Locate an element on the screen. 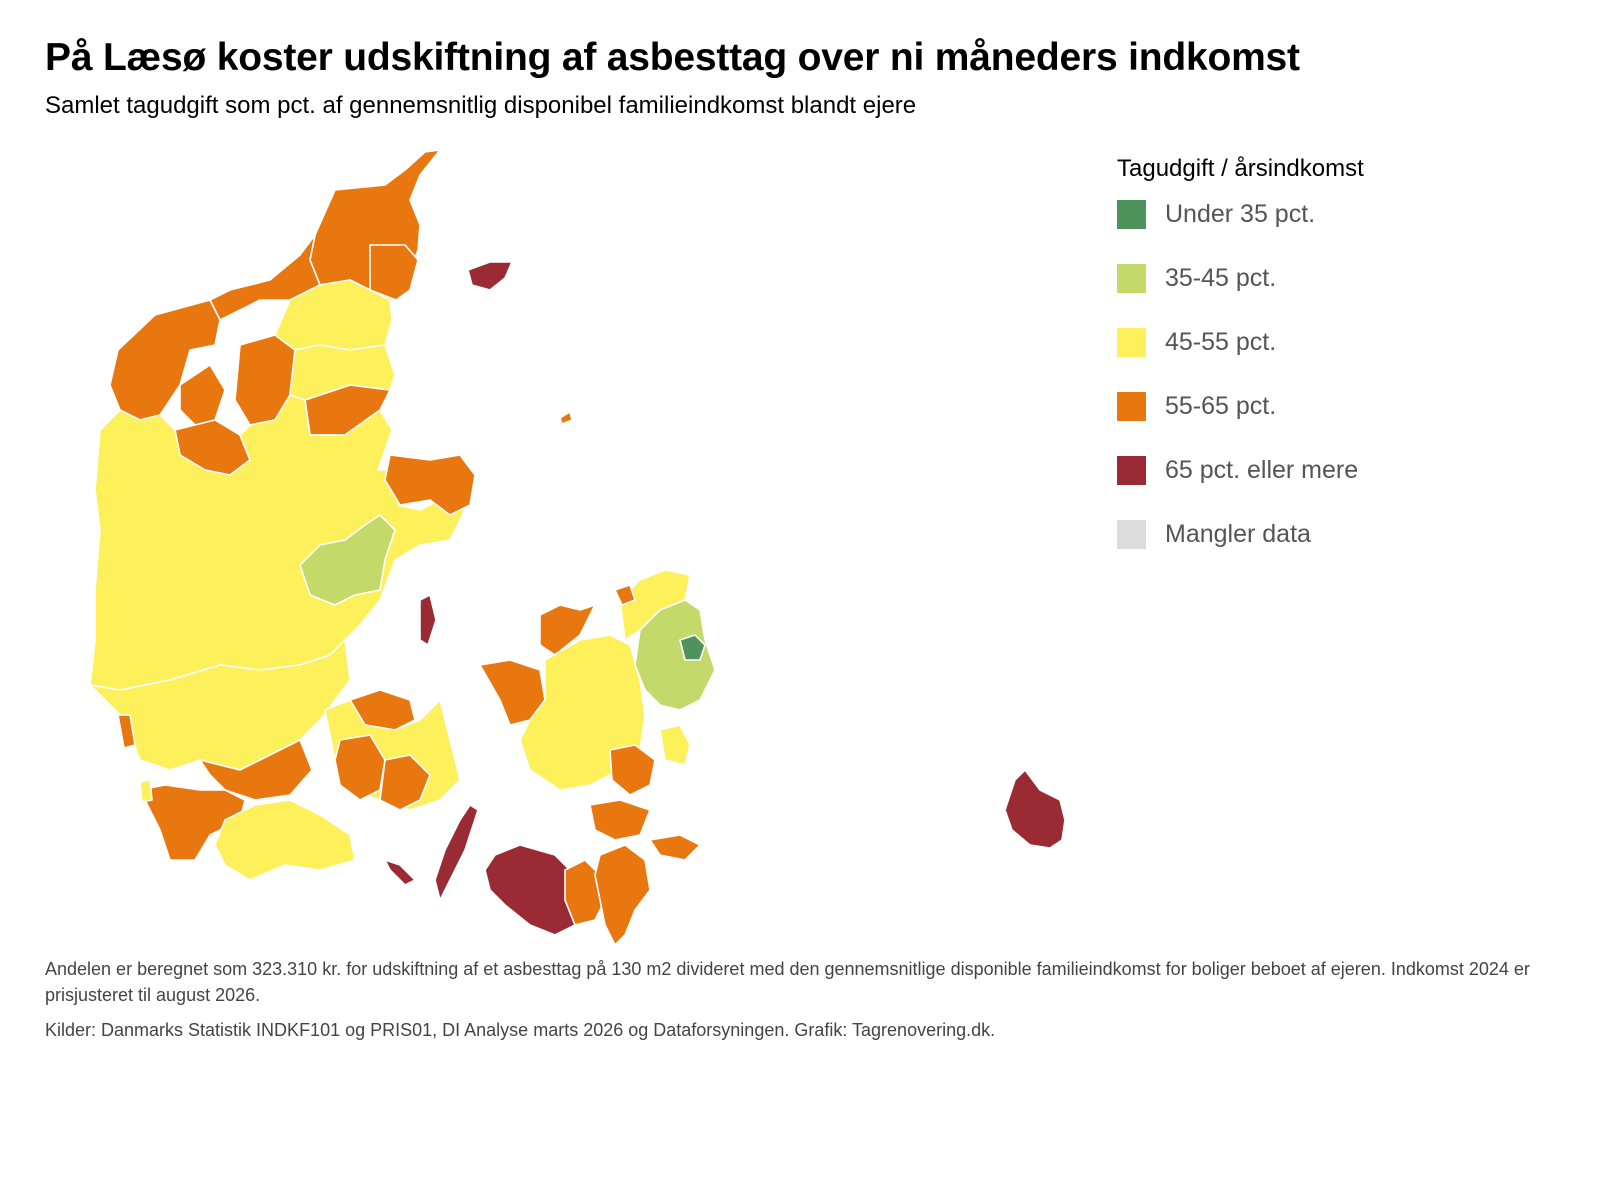  legend-label: 45-55 pct. is located at coordinates (1221, 341).